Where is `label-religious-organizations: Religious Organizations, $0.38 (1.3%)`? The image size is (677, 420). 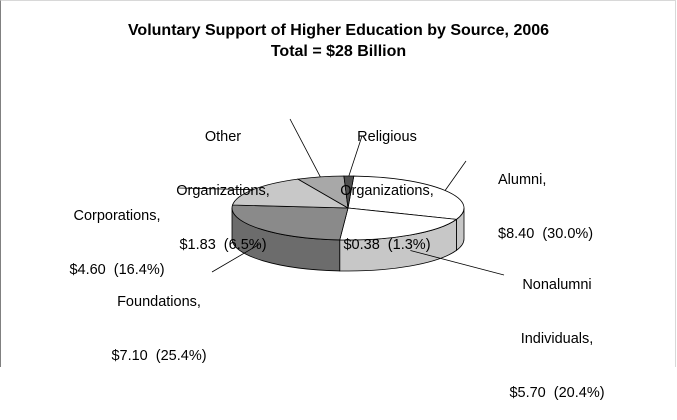 label-religious-organizations: Religious Organizations, $0.38 (1.3%) is located at coordinates (387, 191).